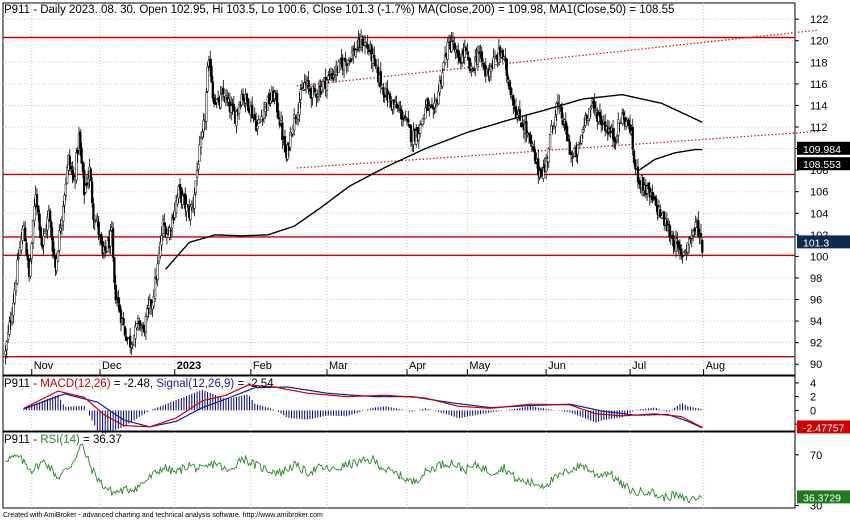 Image resolution: width=850 pixels, height=520 pixels. Describe the element at coordinates (819, 257) in the screenshot. I see `price-tick-label: 100` at that location.